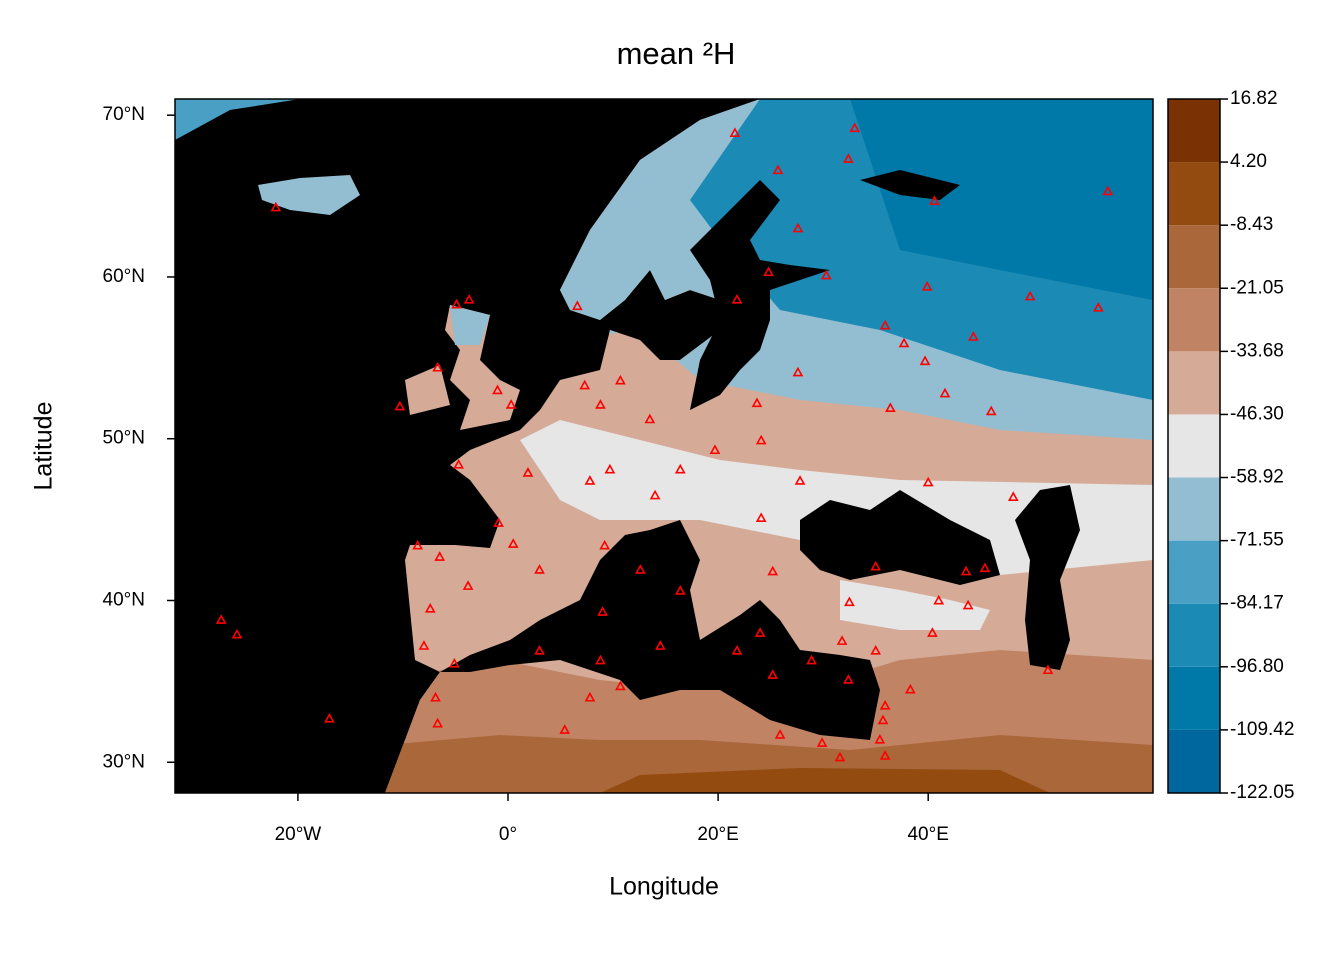  What do you see at coordinates (1262, 729) in the screenshot?
I see `colorbar-label: -109.42` at bounding box center [1262, 729].